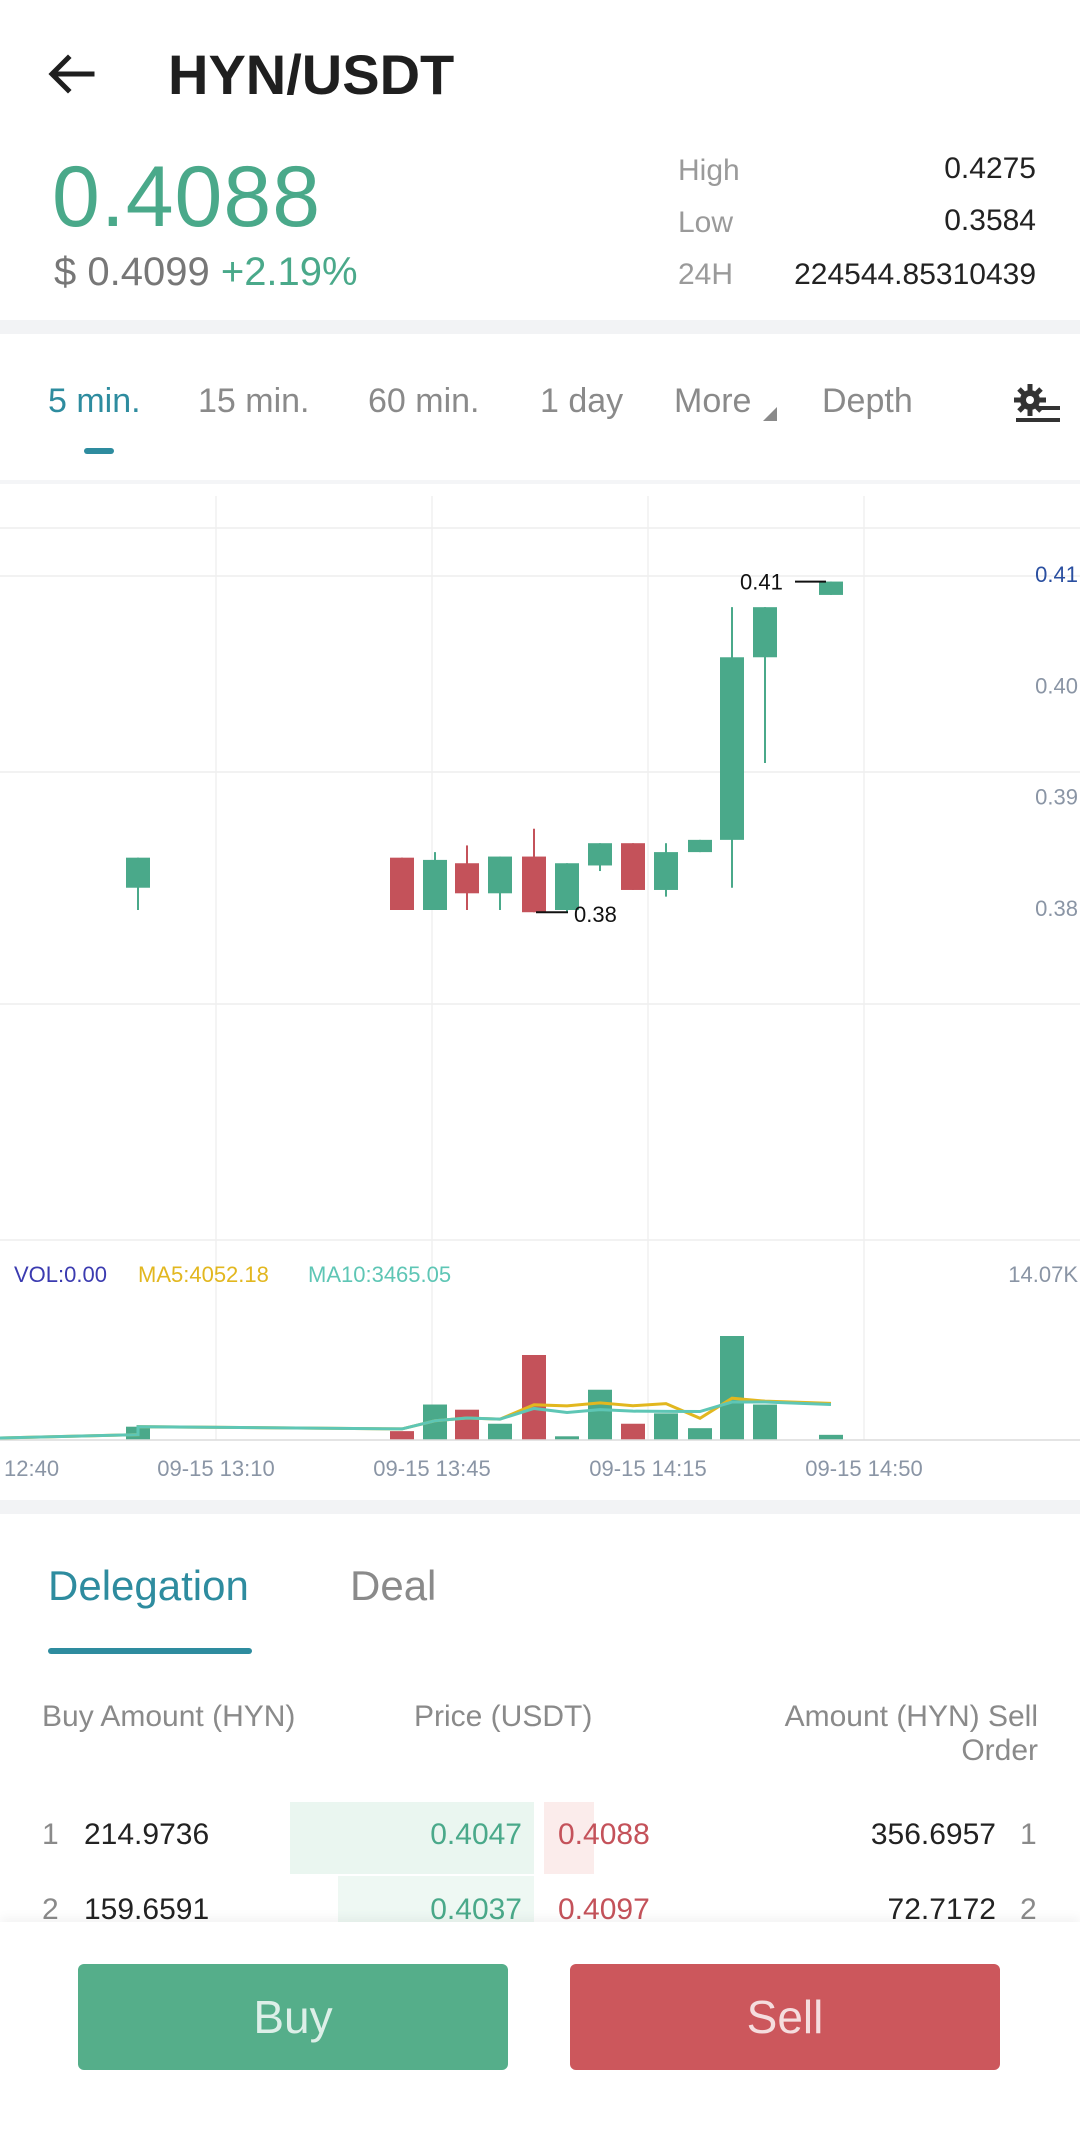  What do you see at coordinates (393, 1585) in the screenshot?
I see `tab-deal: Deal` at bounding box center [393, 1585].